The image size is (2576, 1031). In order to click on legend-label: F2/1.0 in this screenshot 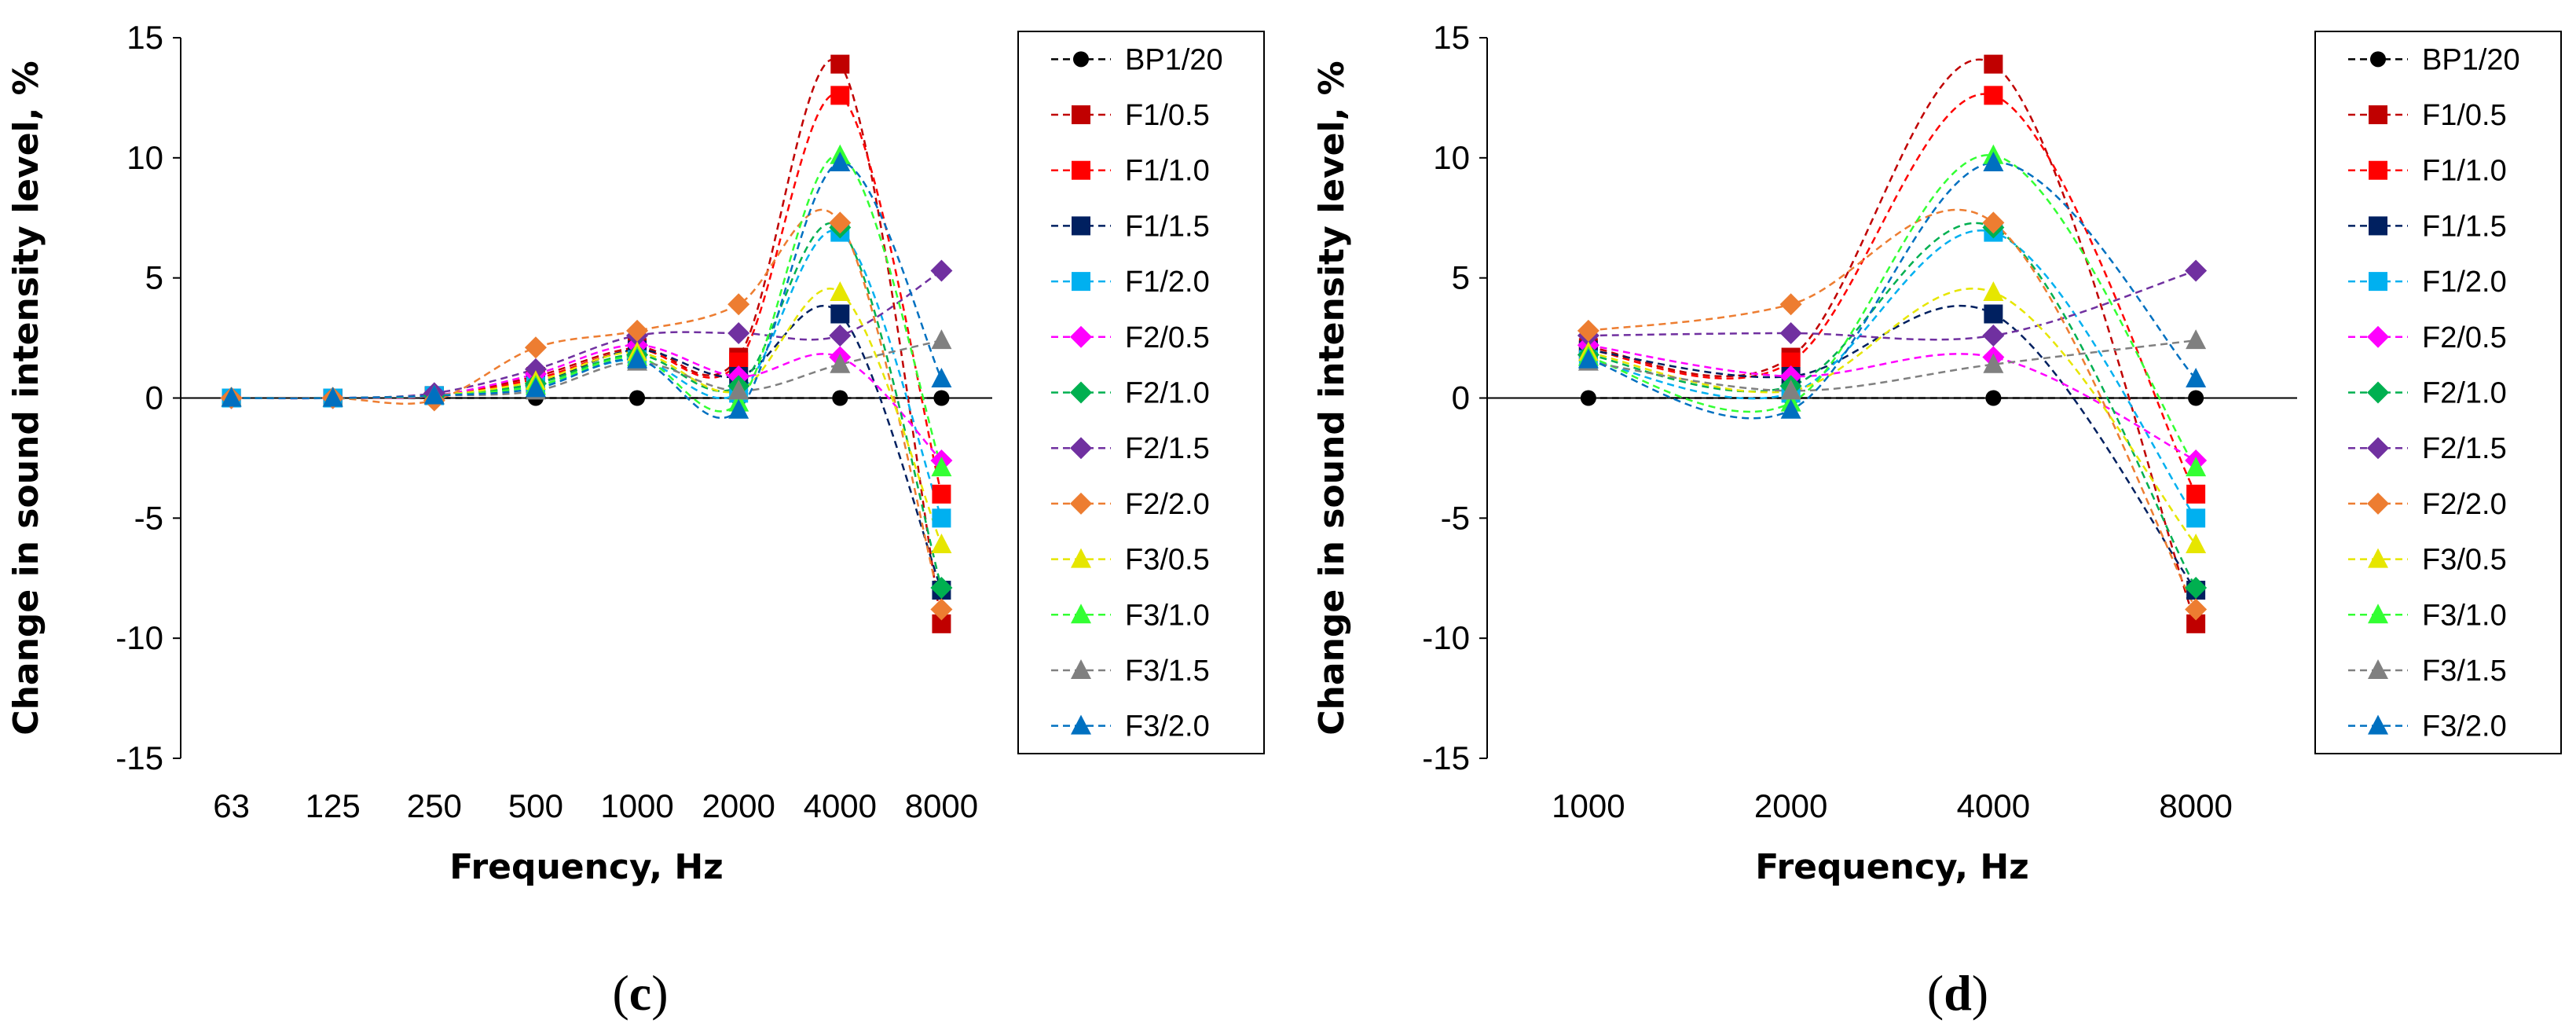, I will do `click(1167, 393)`.